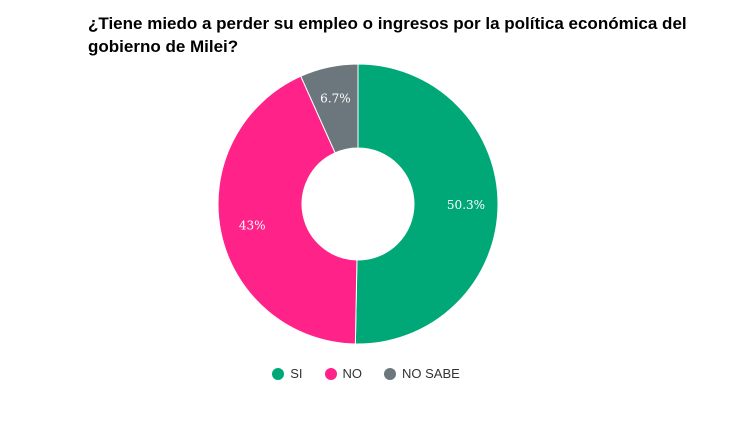 The width and height of the screenshot is (732, 422). What do you see at coordinates (352, 373) in the screenshot?
I see `legend-label-no: NO` at bounding box center [352, 373].